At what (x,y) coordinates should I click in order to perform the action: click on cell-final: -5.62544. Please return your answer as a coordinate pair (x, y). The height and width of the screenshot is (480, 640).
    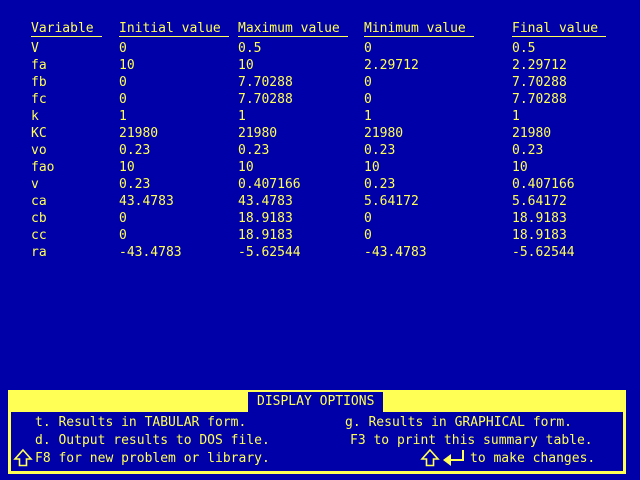
    Looking at the image, I should click on (543, 252).